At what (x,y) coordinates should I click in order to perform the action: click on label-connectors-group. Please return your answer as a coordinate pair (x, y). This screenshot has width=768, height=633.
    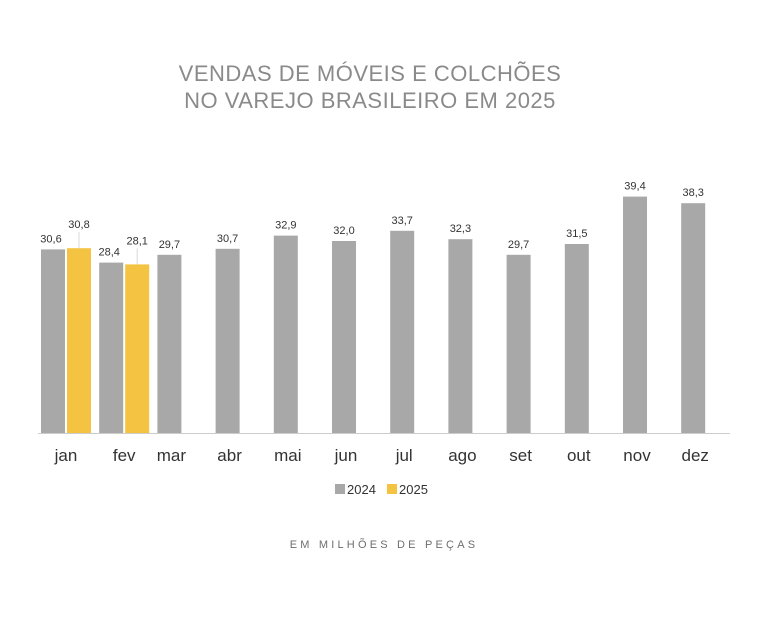
    Looking at the image, I should click on (108, 248).